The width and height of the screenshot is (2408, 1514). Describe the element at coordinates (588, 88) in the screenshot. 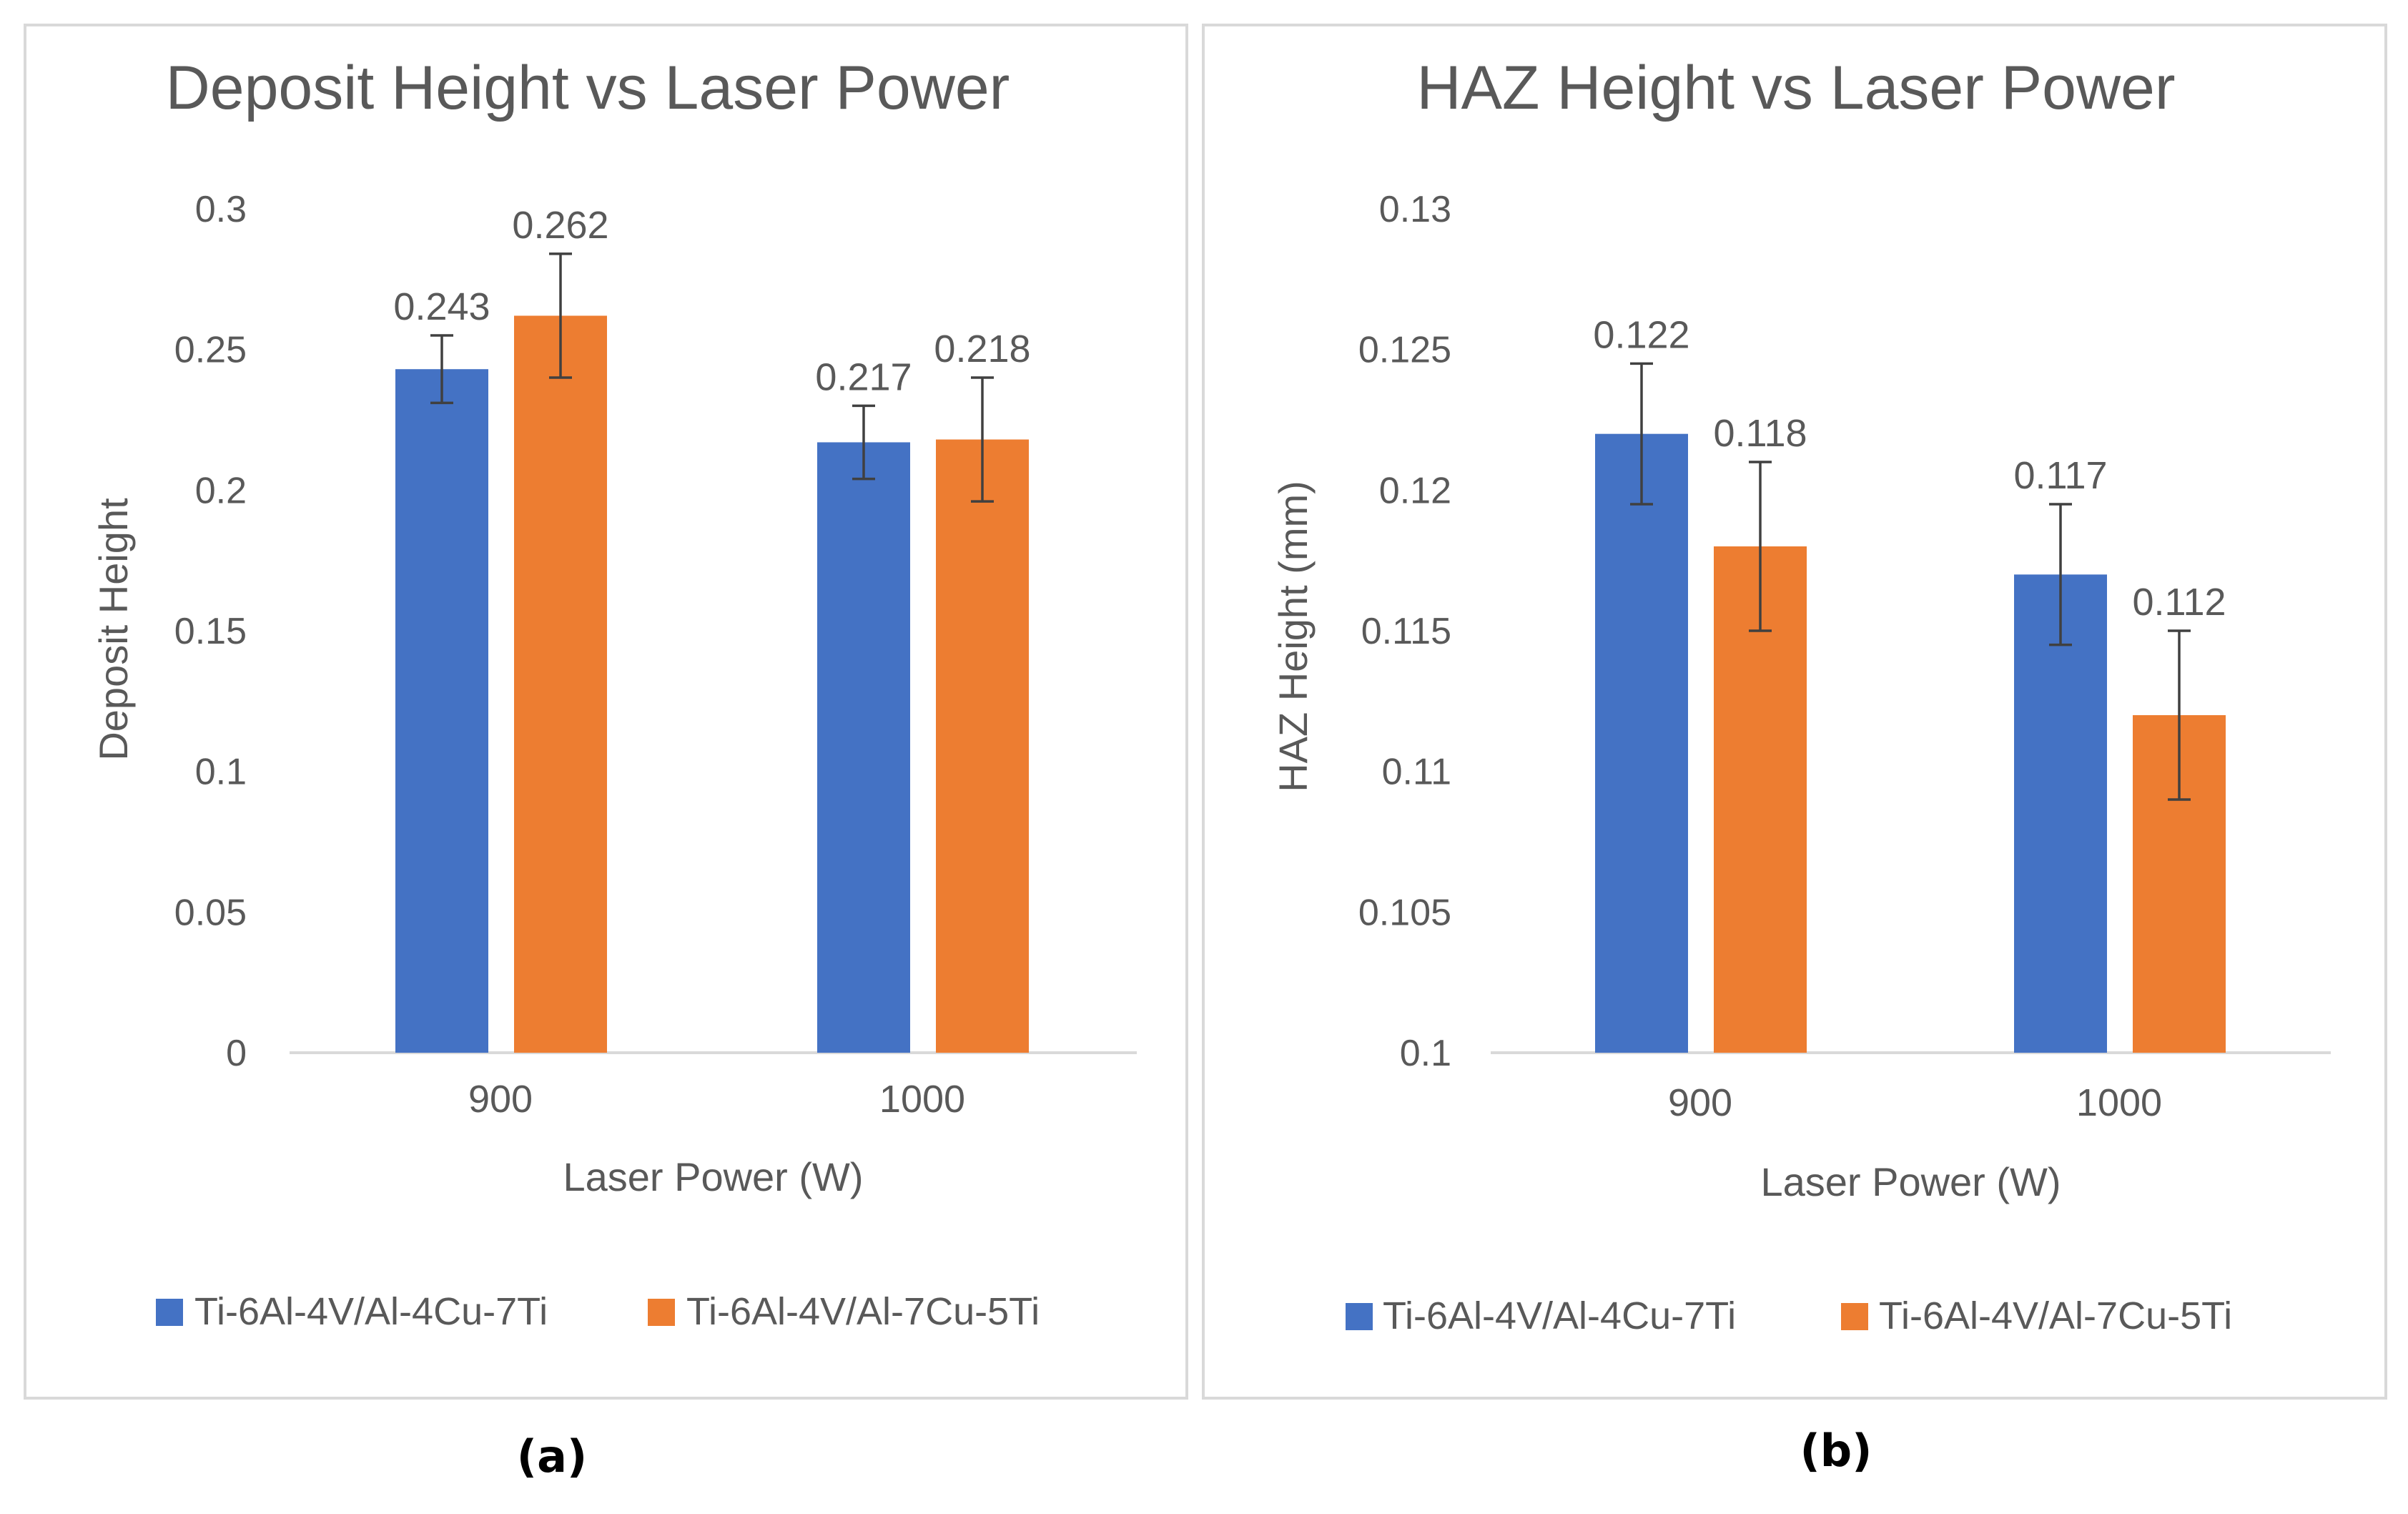

I see `chart1-title: Deposit Height vs Laser Power` at that location.